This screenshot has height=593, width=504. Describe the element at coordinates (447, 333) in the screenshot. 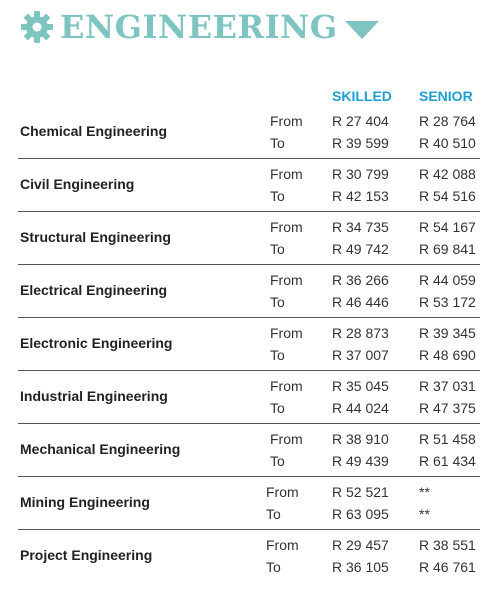

I see `senior-from-value: R 39 345` at that location.